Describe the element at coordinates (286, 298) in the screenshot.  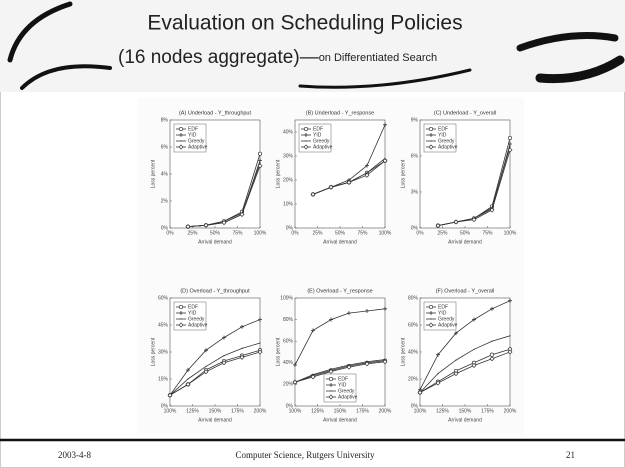
I see `y-tick-label: 100%` at that location.